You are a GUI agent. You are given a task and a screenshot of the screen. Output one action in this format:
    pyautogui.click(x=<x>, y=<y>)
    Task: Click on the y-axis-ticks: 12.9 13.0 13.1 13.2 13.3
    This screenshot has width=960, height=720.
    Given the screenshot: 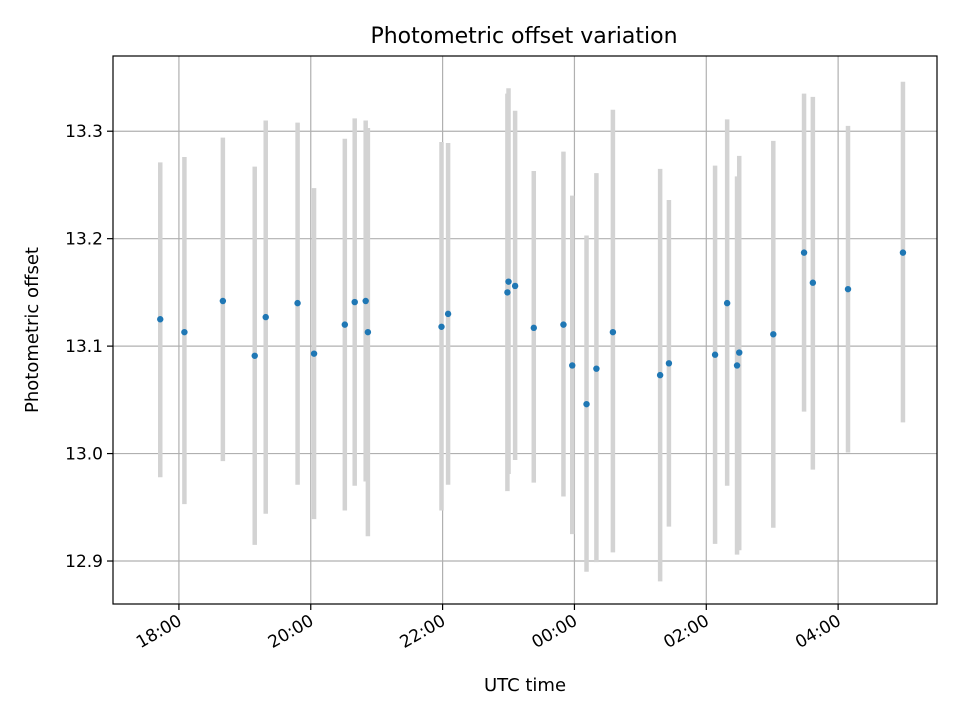 What is the action you would take?
    pyautogui.click(x=89, y=347)
    